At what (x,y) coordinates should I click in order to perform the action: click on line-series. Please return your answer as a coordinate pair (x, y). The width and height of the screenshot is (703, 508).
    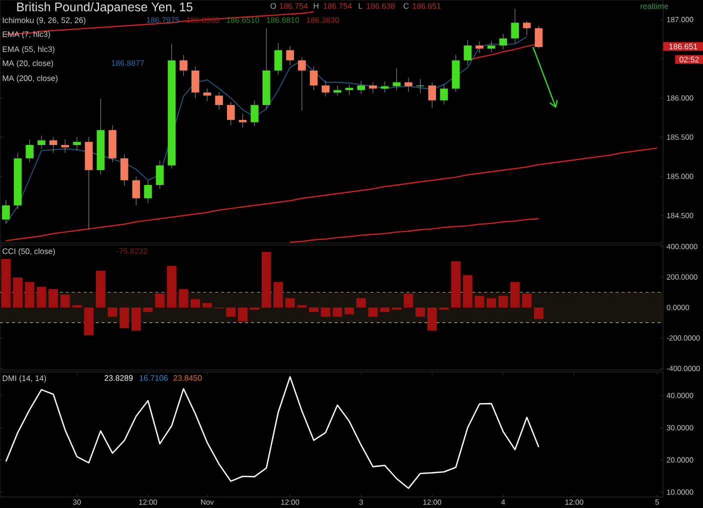
    Looking at the image, I should click on (415, 230).